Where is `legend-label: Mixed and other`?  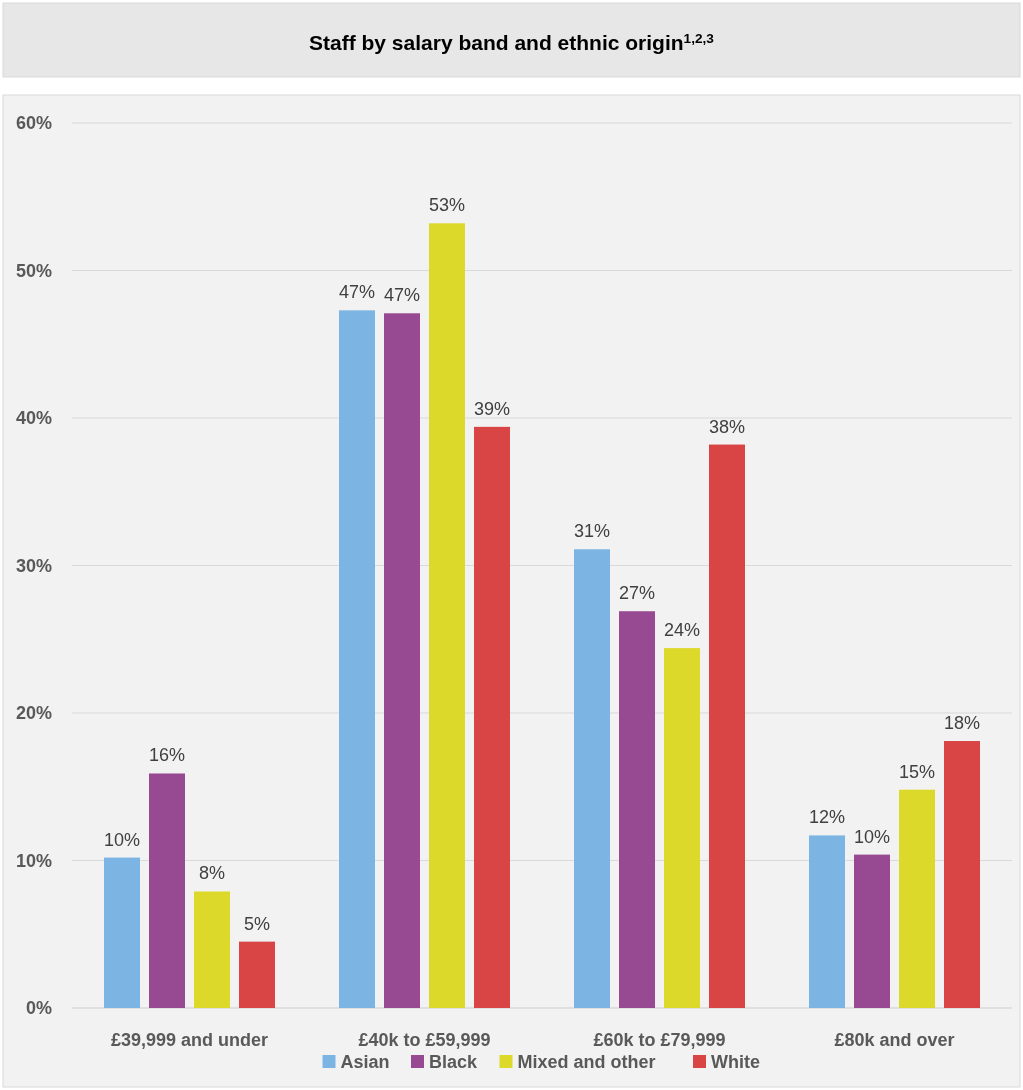 legend-label: Mixed and other is located at coordinates (586, 1062).